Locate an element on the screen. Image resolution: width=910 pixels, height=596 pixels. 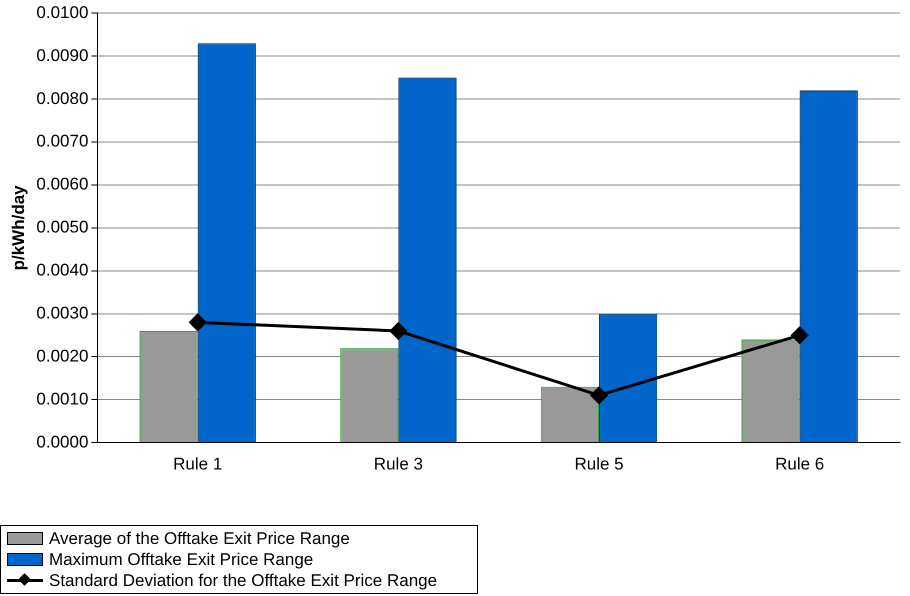
x-tick-label: Rule 5 is located at coordinates (599, 464).